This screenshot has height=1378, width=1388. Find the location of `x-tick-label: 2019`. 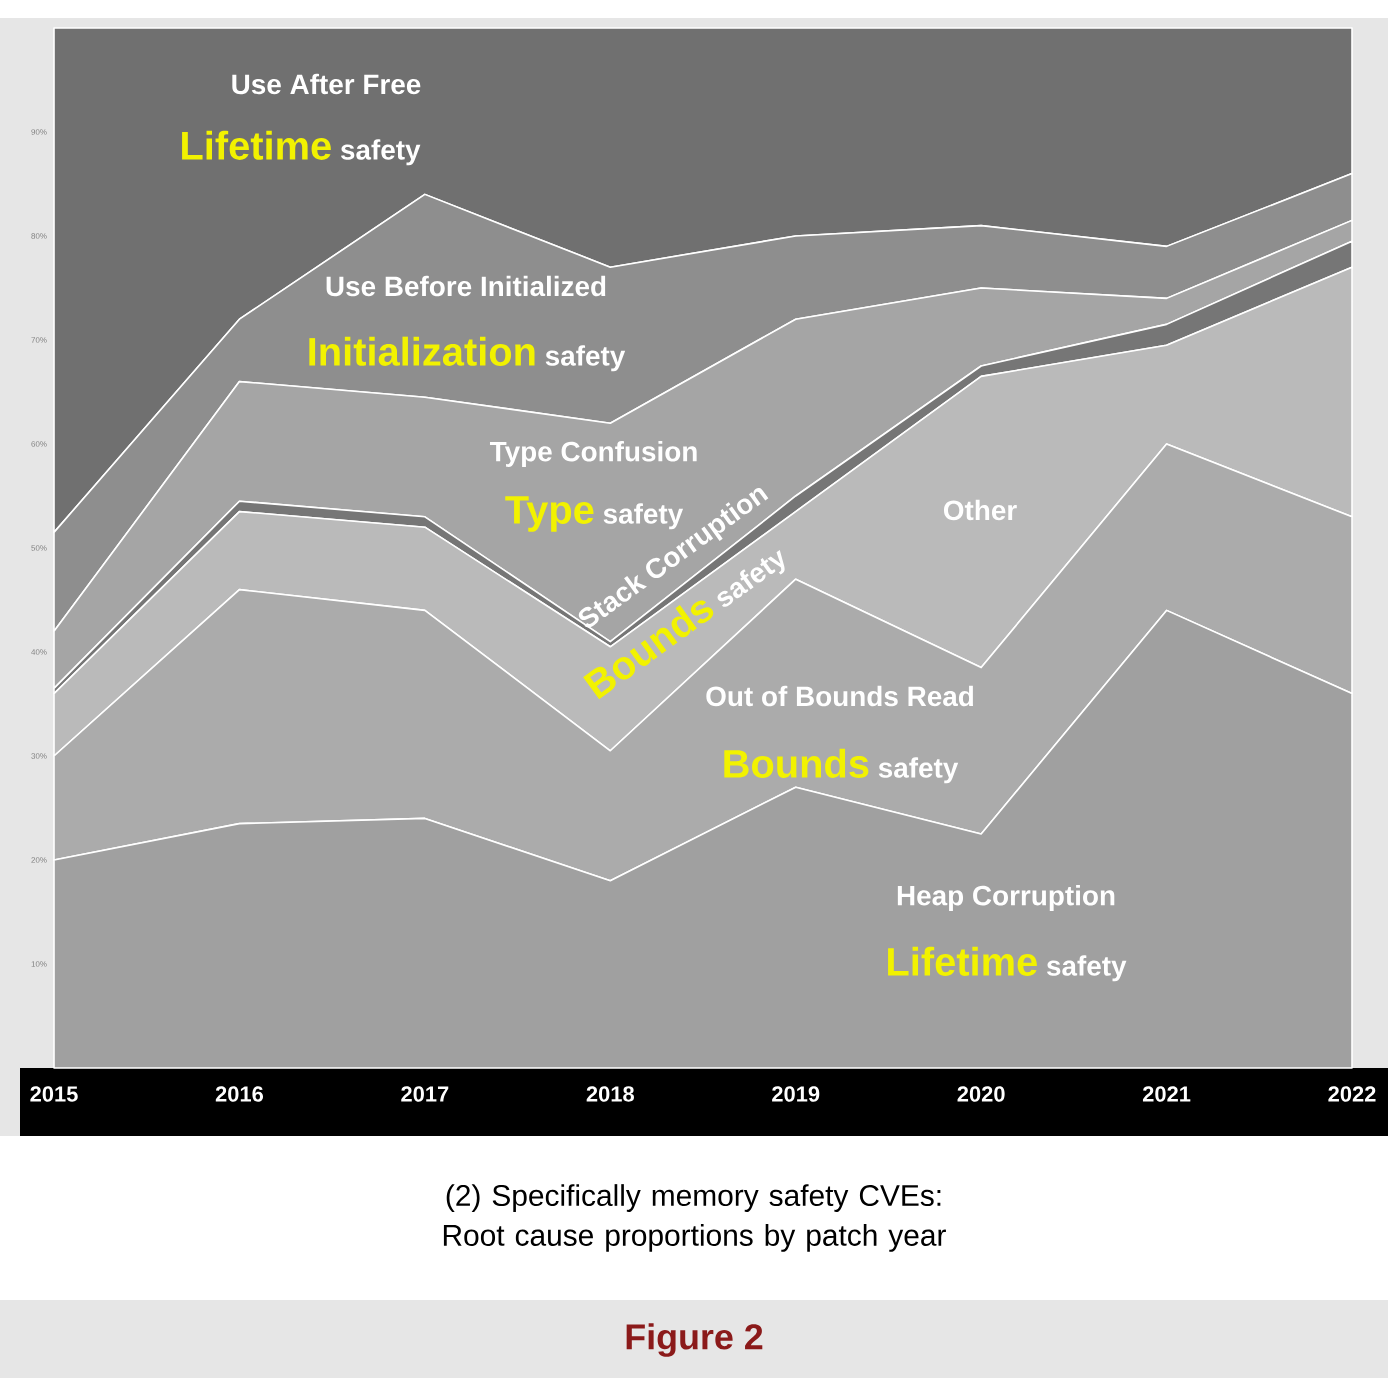

x-tick-label: 2019 is located at coordinates (796, 1094).